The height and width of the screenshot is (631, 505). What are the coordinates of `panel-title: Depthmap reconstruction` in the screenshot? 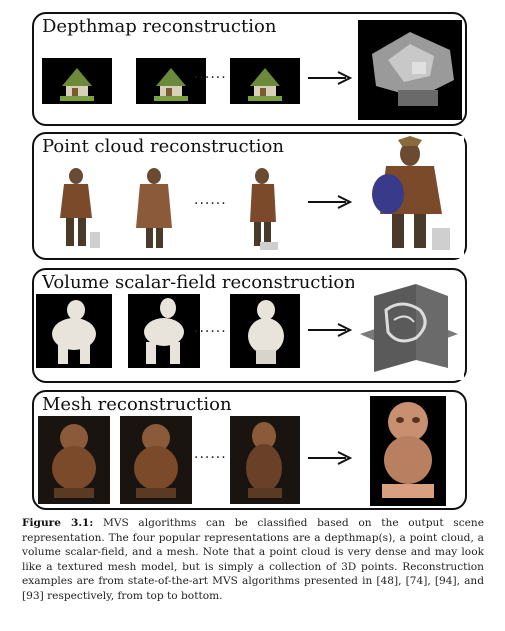 It's located at (159, 26).